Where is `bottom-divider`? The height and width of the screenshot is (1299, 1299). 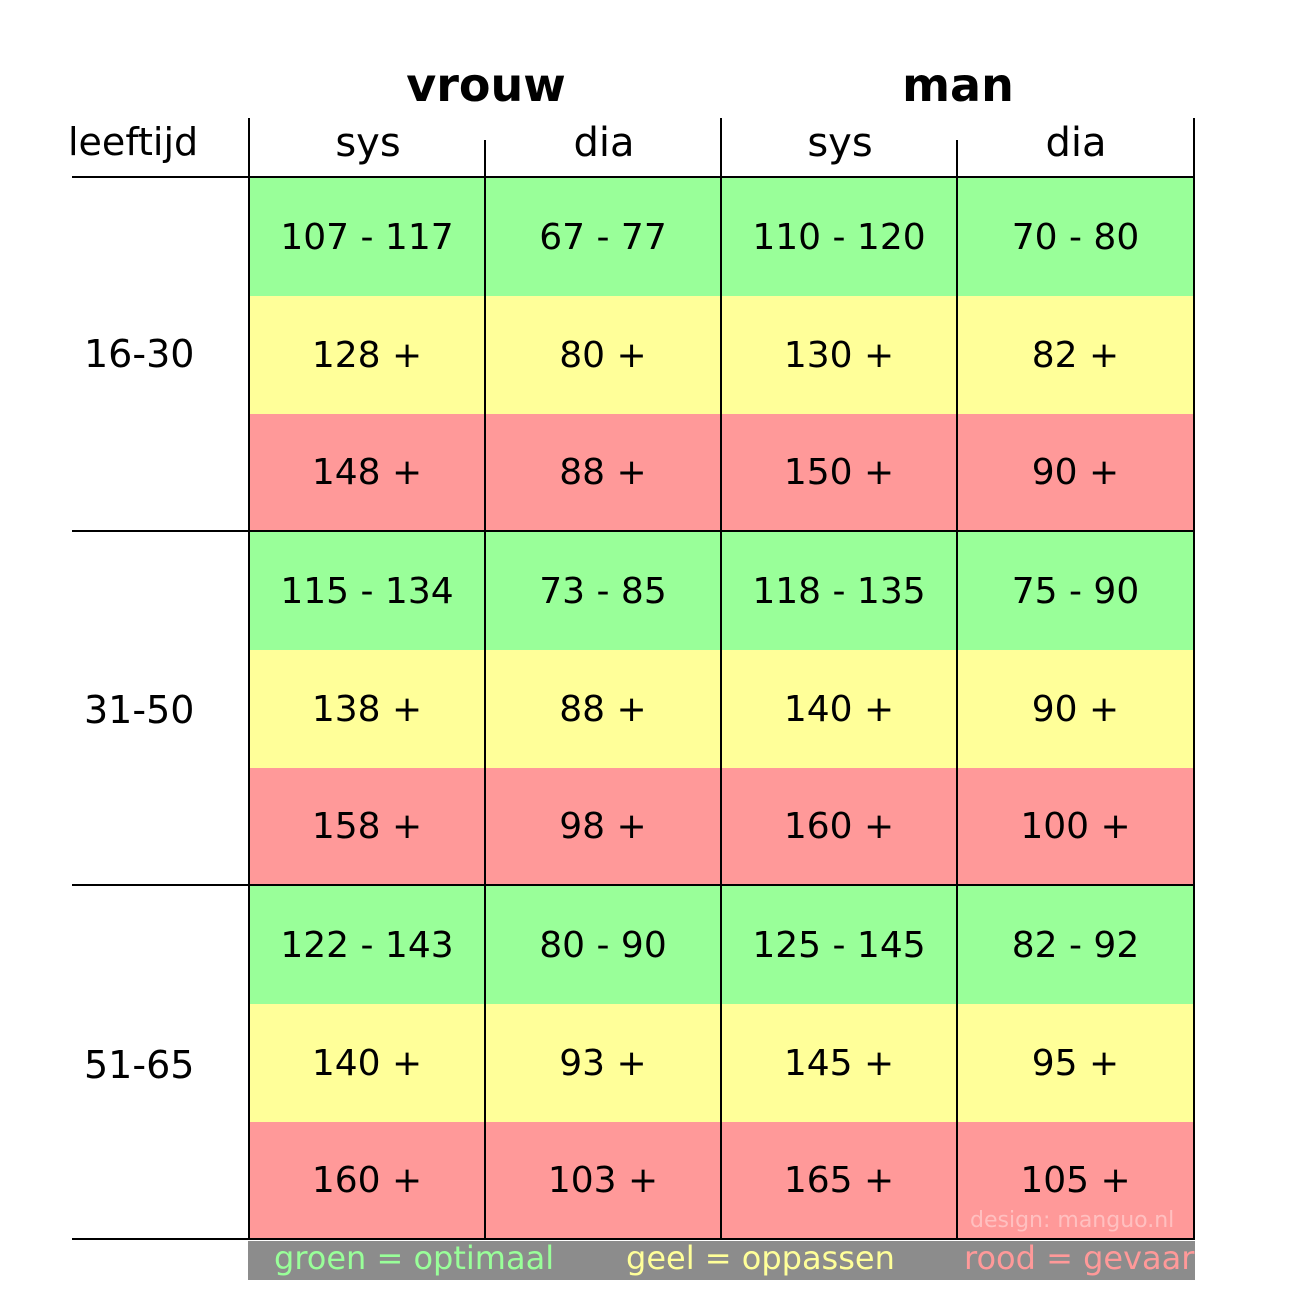
bottom-divider is located at coordinates (633, 1239).